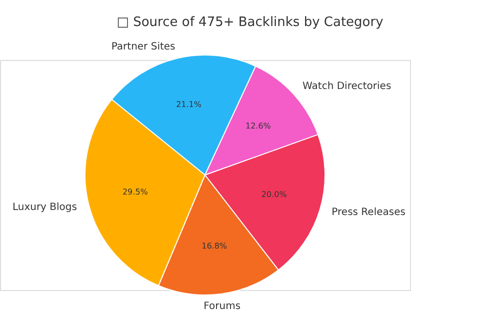 This screenshot has height=323, width=496. Describe the element at coordinates (258, 125) in the screenshot. I see `data-label: 12.6%` at that location.